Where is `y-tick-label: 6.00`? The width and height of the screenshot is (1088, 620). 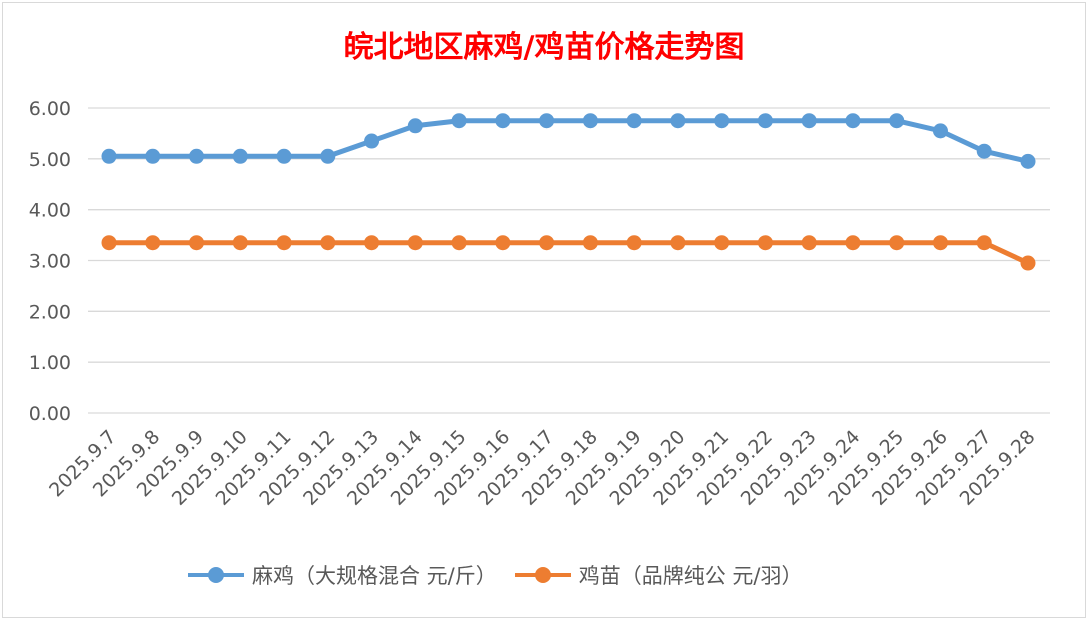 y-tick-label: 6.00 is located at coordinates (50, 109).